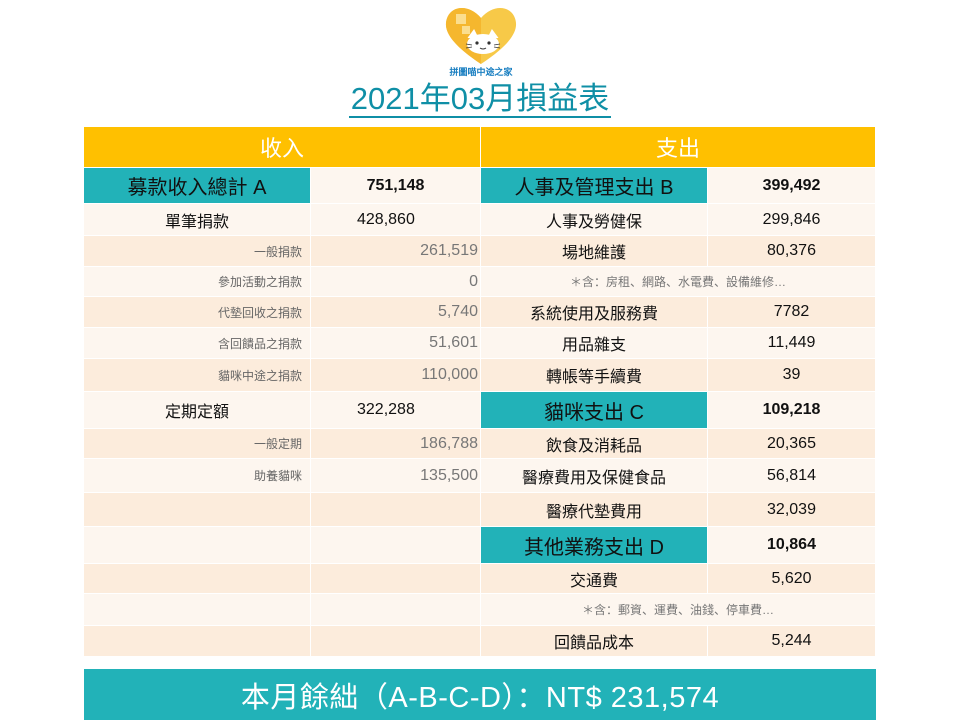  Describe the element at coordinates (480, 99) in the screenshot. I see `page-title: 2021年03月損益表` at that location.